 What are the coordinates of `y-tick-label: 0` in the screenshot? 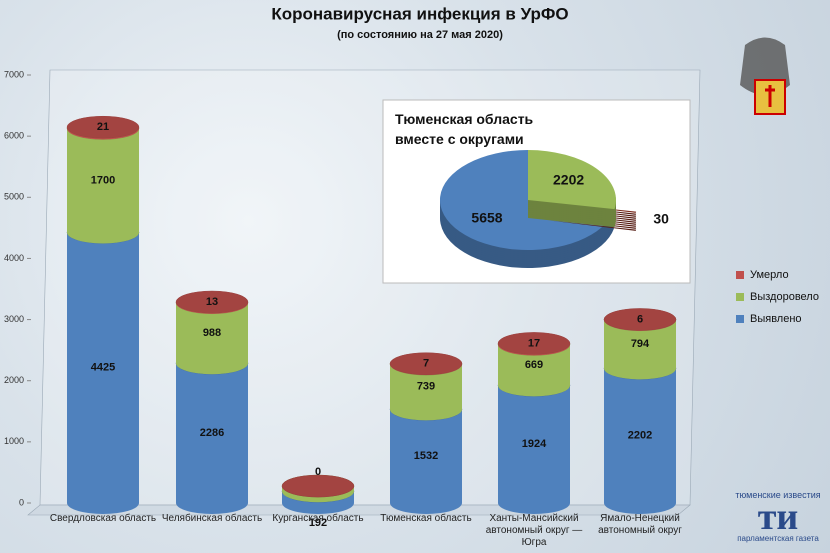 It's located at (21, 502).